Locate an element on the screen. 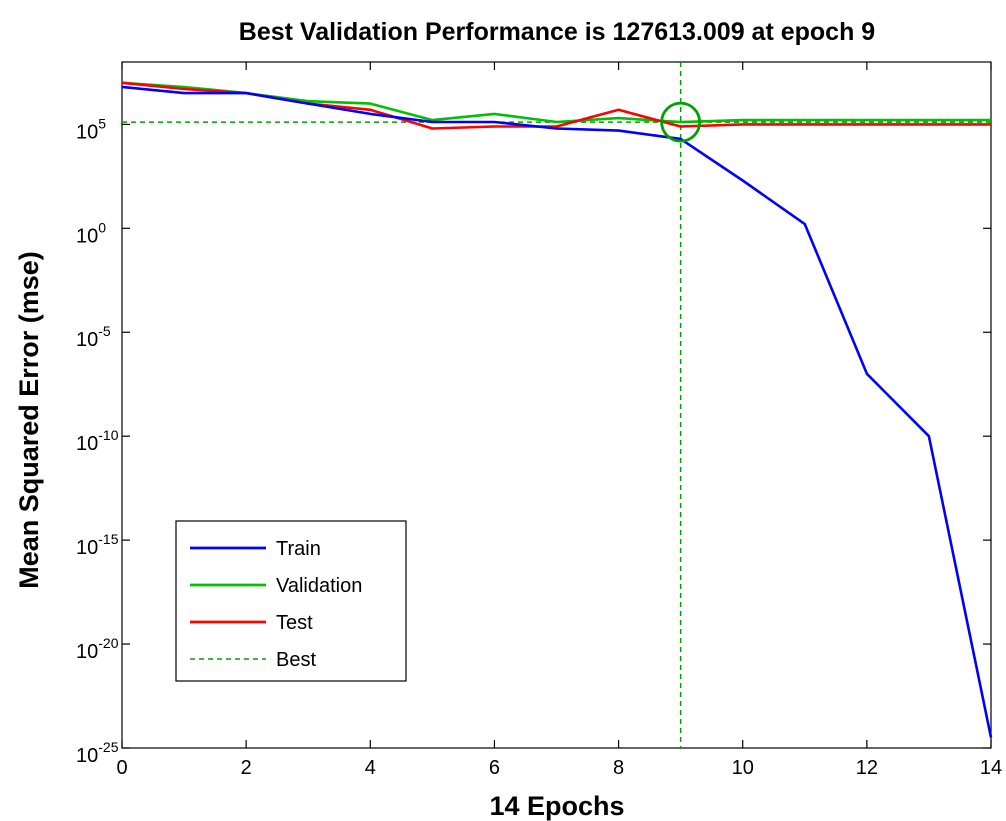 This screenshot has width=1006, height=821. legend-entries: Train Validation Test Best is located at coordinates (276, 604).